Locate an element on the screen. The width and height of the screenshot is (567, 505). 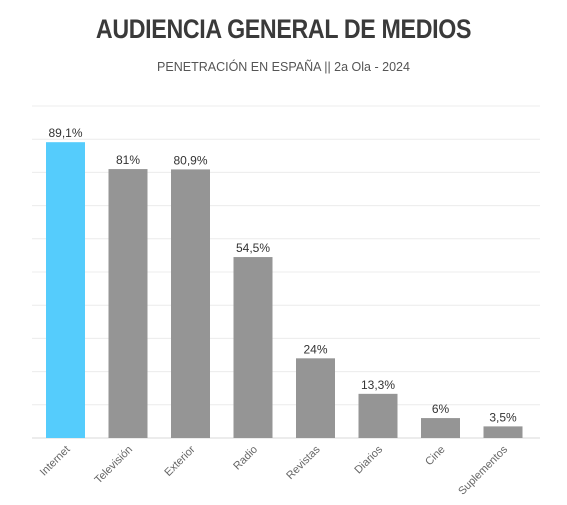
bar-internet is located at coordinates (65, 290).